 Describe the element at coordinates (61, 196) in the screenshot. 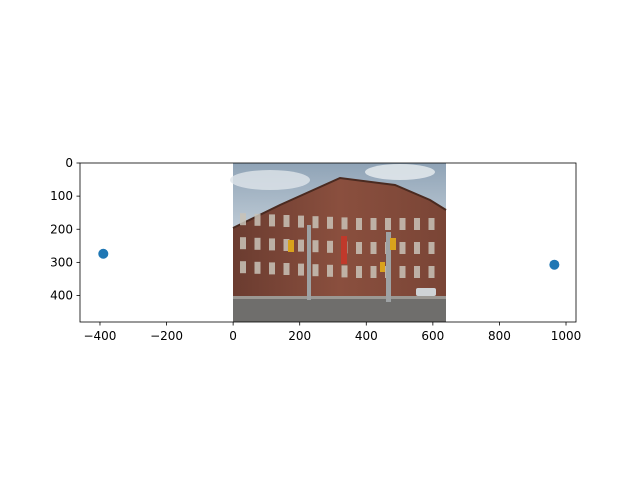

I see `y-tick-label: 100` at that location.